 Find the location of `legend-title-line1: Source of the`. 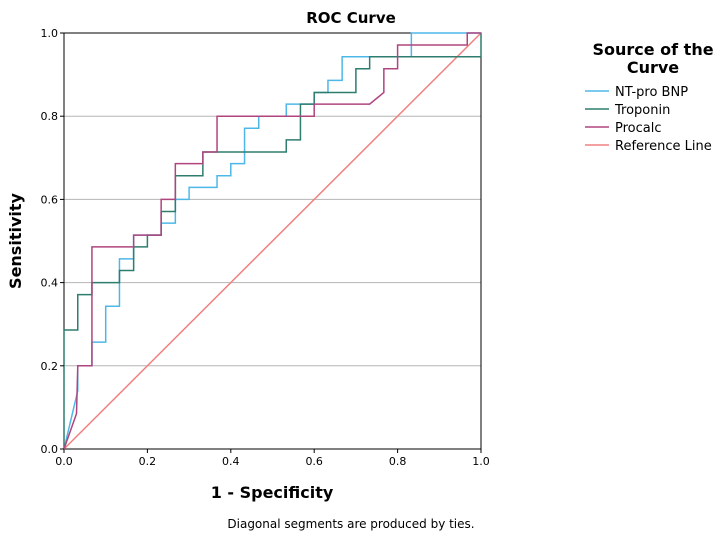

legend-title-line1: Source of the is located at coordinates (652, 49).